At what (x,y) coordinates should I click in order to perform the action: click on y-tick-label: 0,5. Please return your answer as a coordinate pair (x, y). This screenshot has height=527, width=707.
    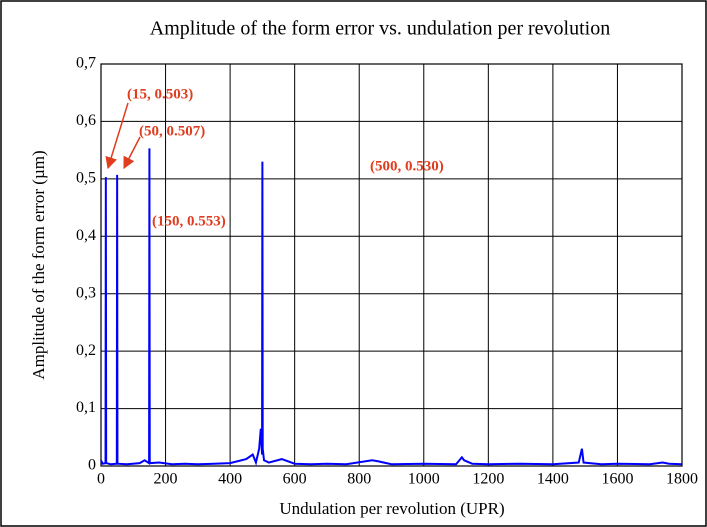
    Looking at the image, I should click on (86, 178).